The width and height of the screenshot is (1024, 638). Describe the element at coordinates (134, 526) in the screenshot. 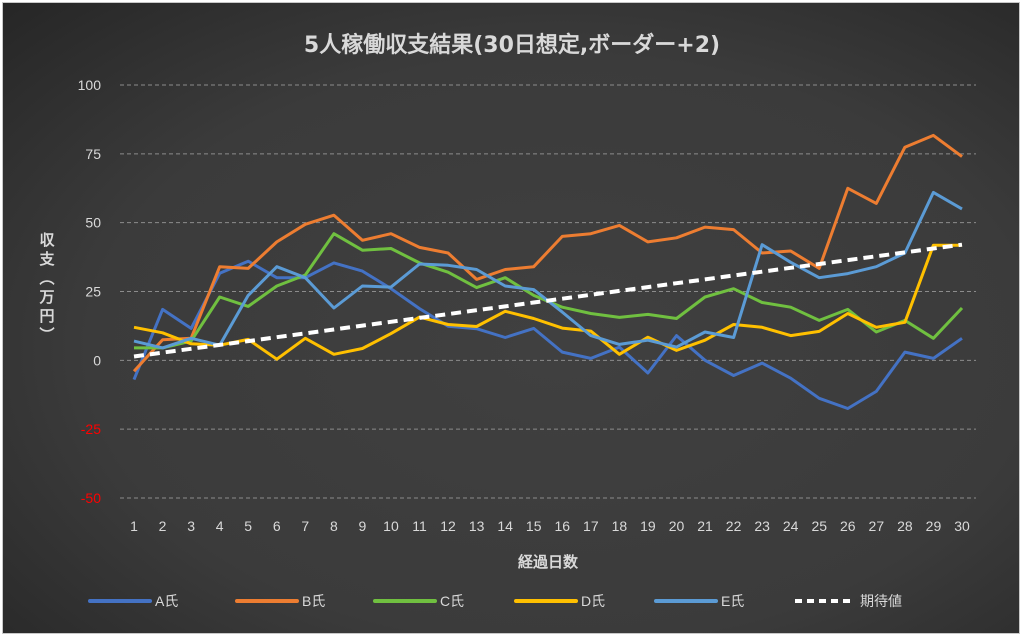

I see `x-tick-label: 1` at that location.